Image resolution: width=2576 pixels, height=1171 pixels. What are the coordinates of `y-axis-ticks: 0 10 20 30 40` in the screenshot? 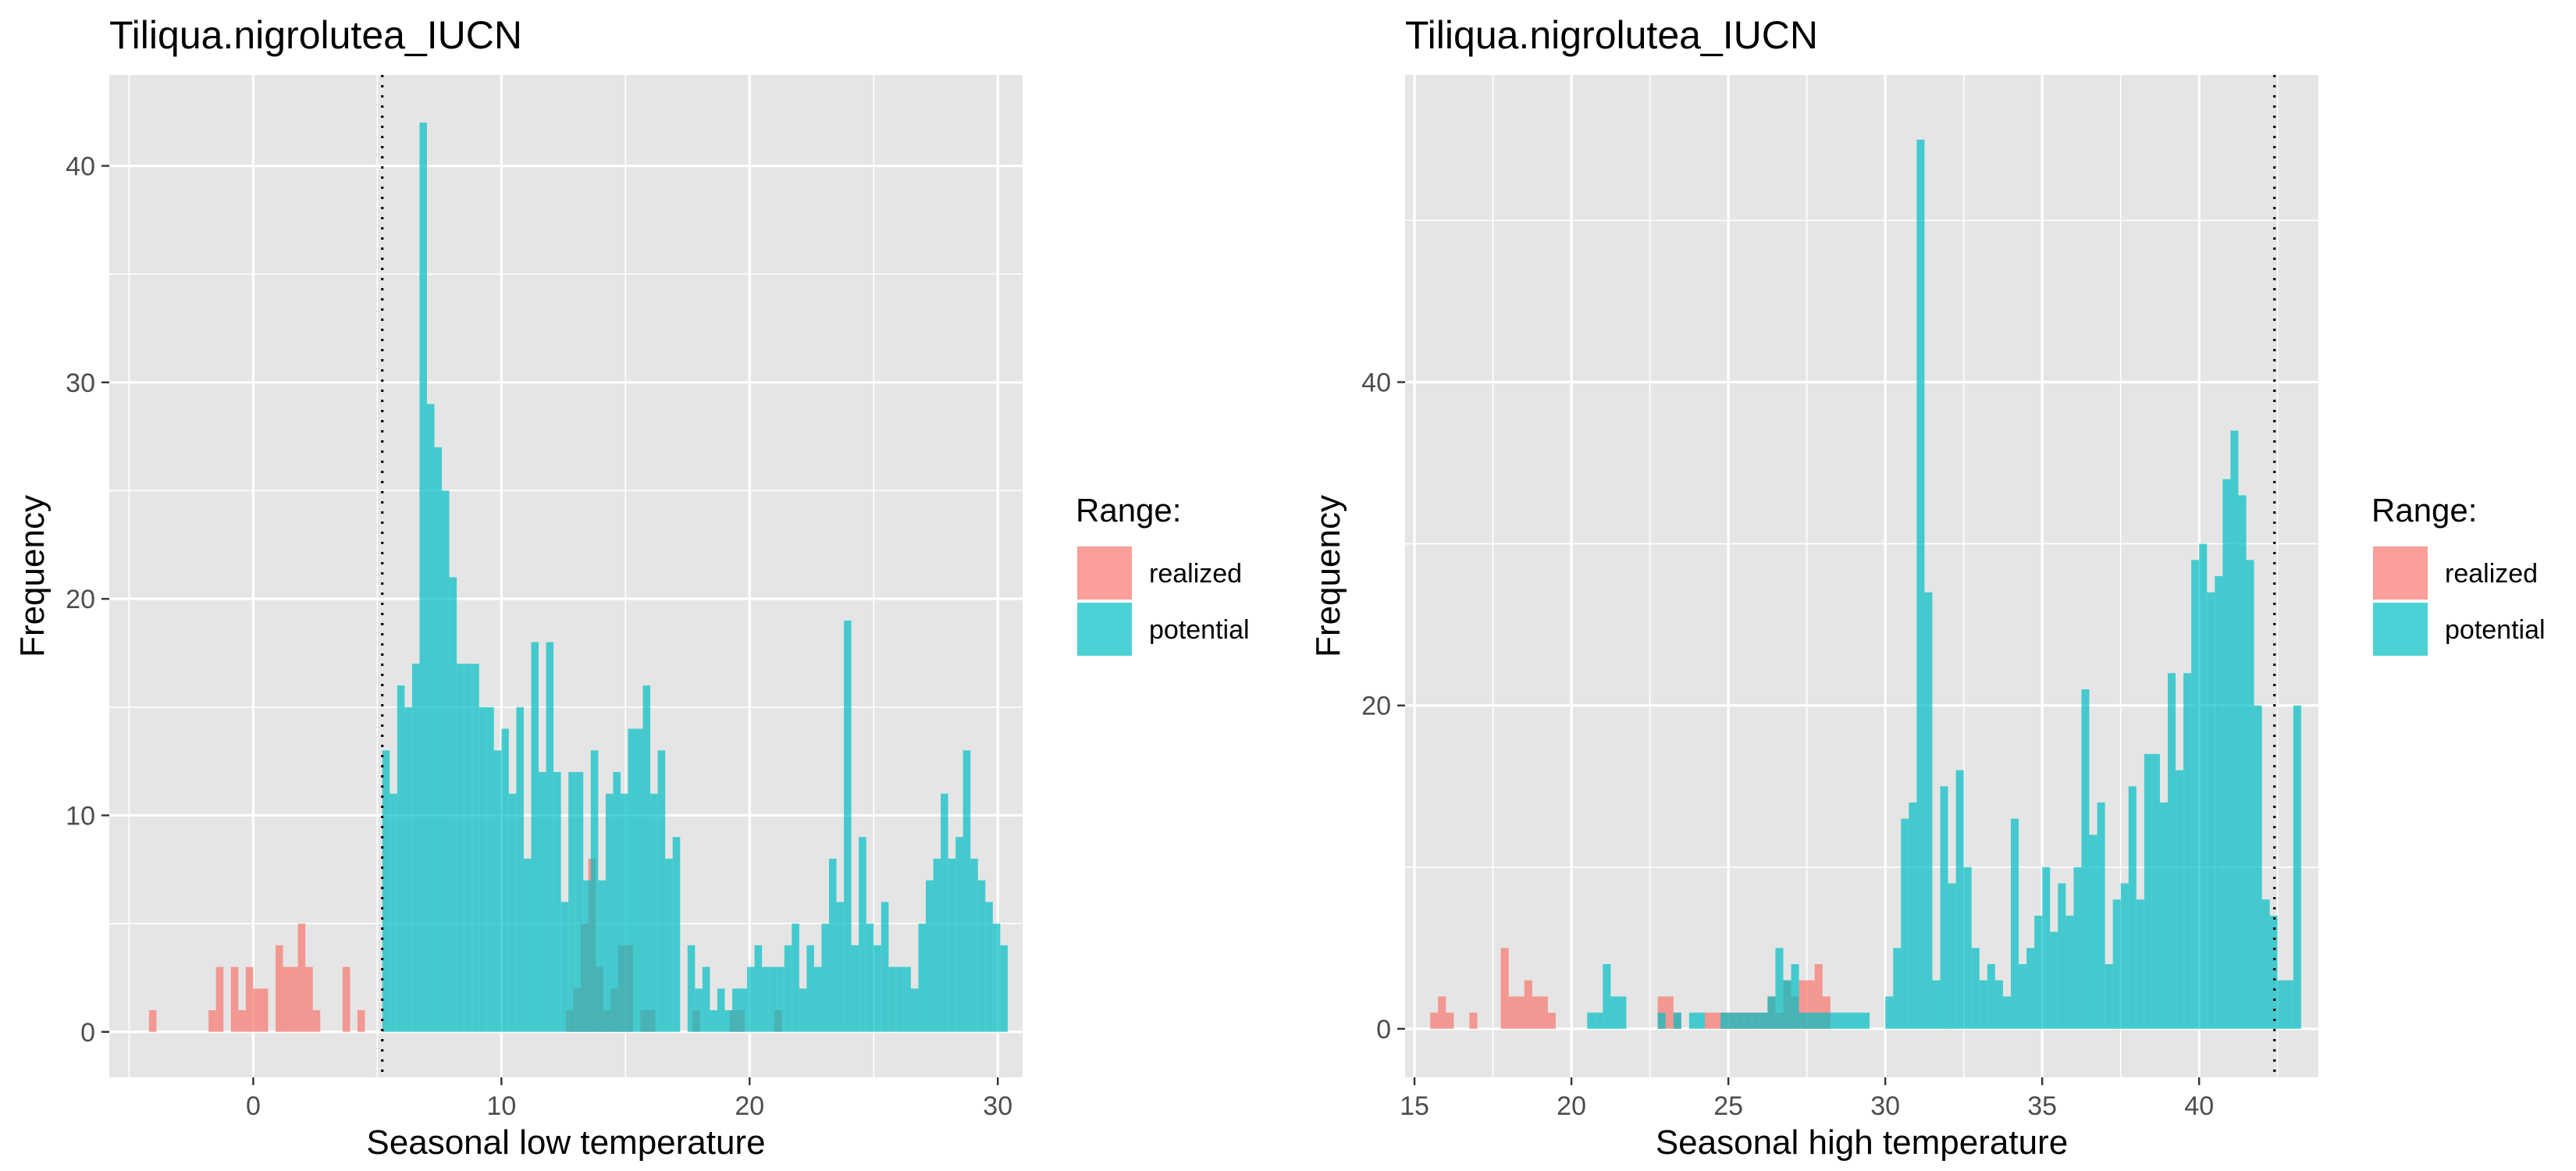 It's located at (87, 599).